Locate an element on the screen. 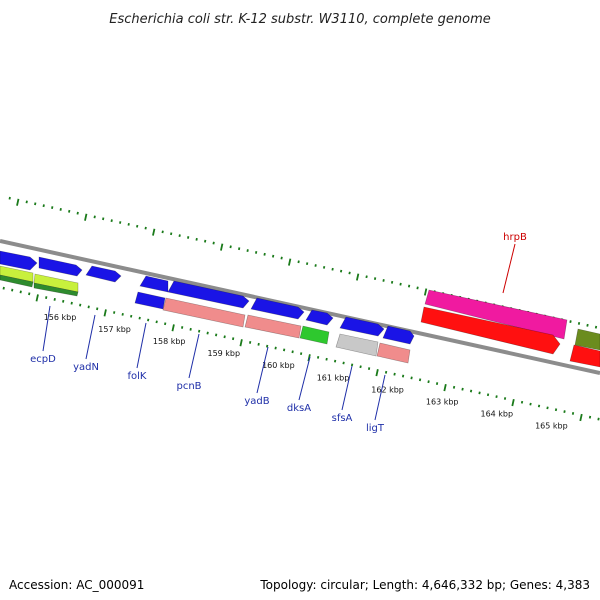  gene-label-folK: folK is located at coordinates (137, 376).